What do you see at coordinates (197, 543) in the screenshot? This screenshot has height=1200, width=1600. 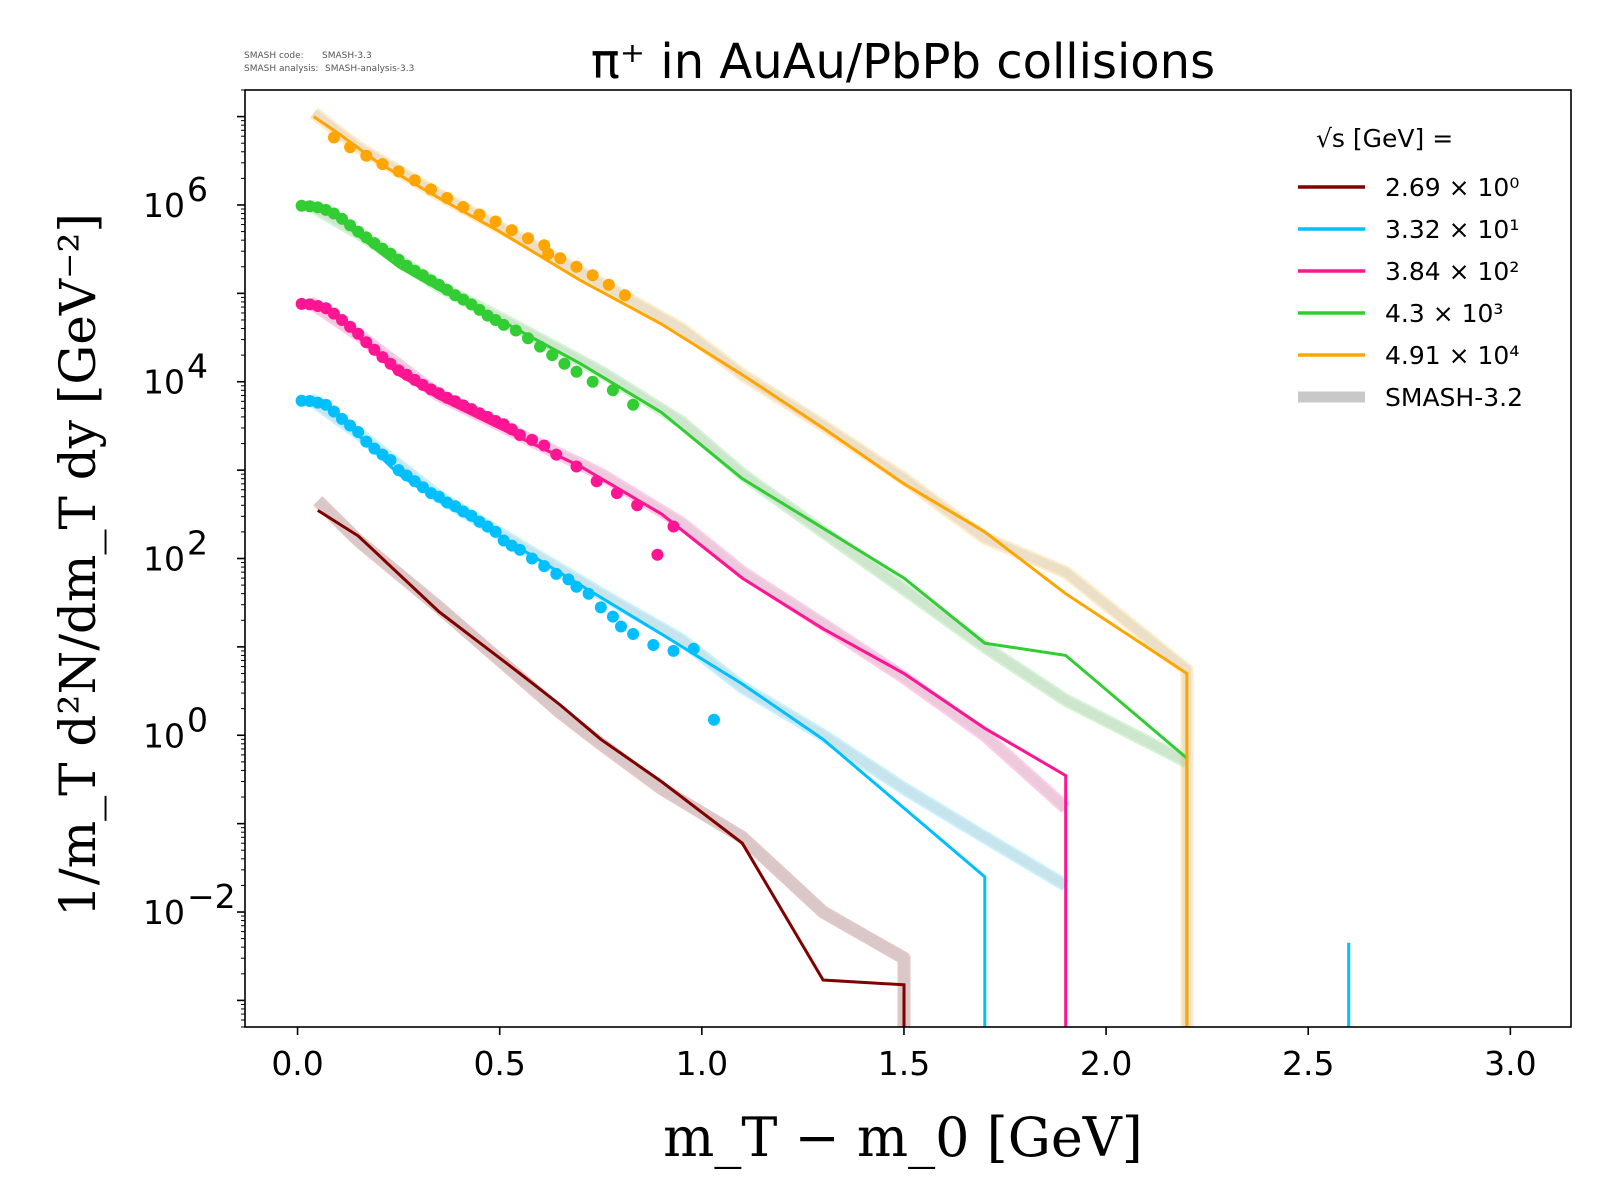 I see `y-tick-exponent-2: 2` at bounding box center [197, 543].